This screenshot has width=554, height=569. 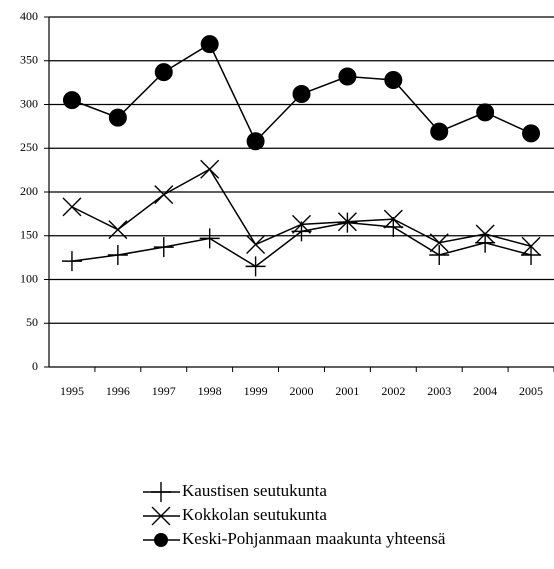 What do you see at coordinates (210, 391) in the screenshot?
I see `x-tick-label: 1998` at bounding box center [210, 391].